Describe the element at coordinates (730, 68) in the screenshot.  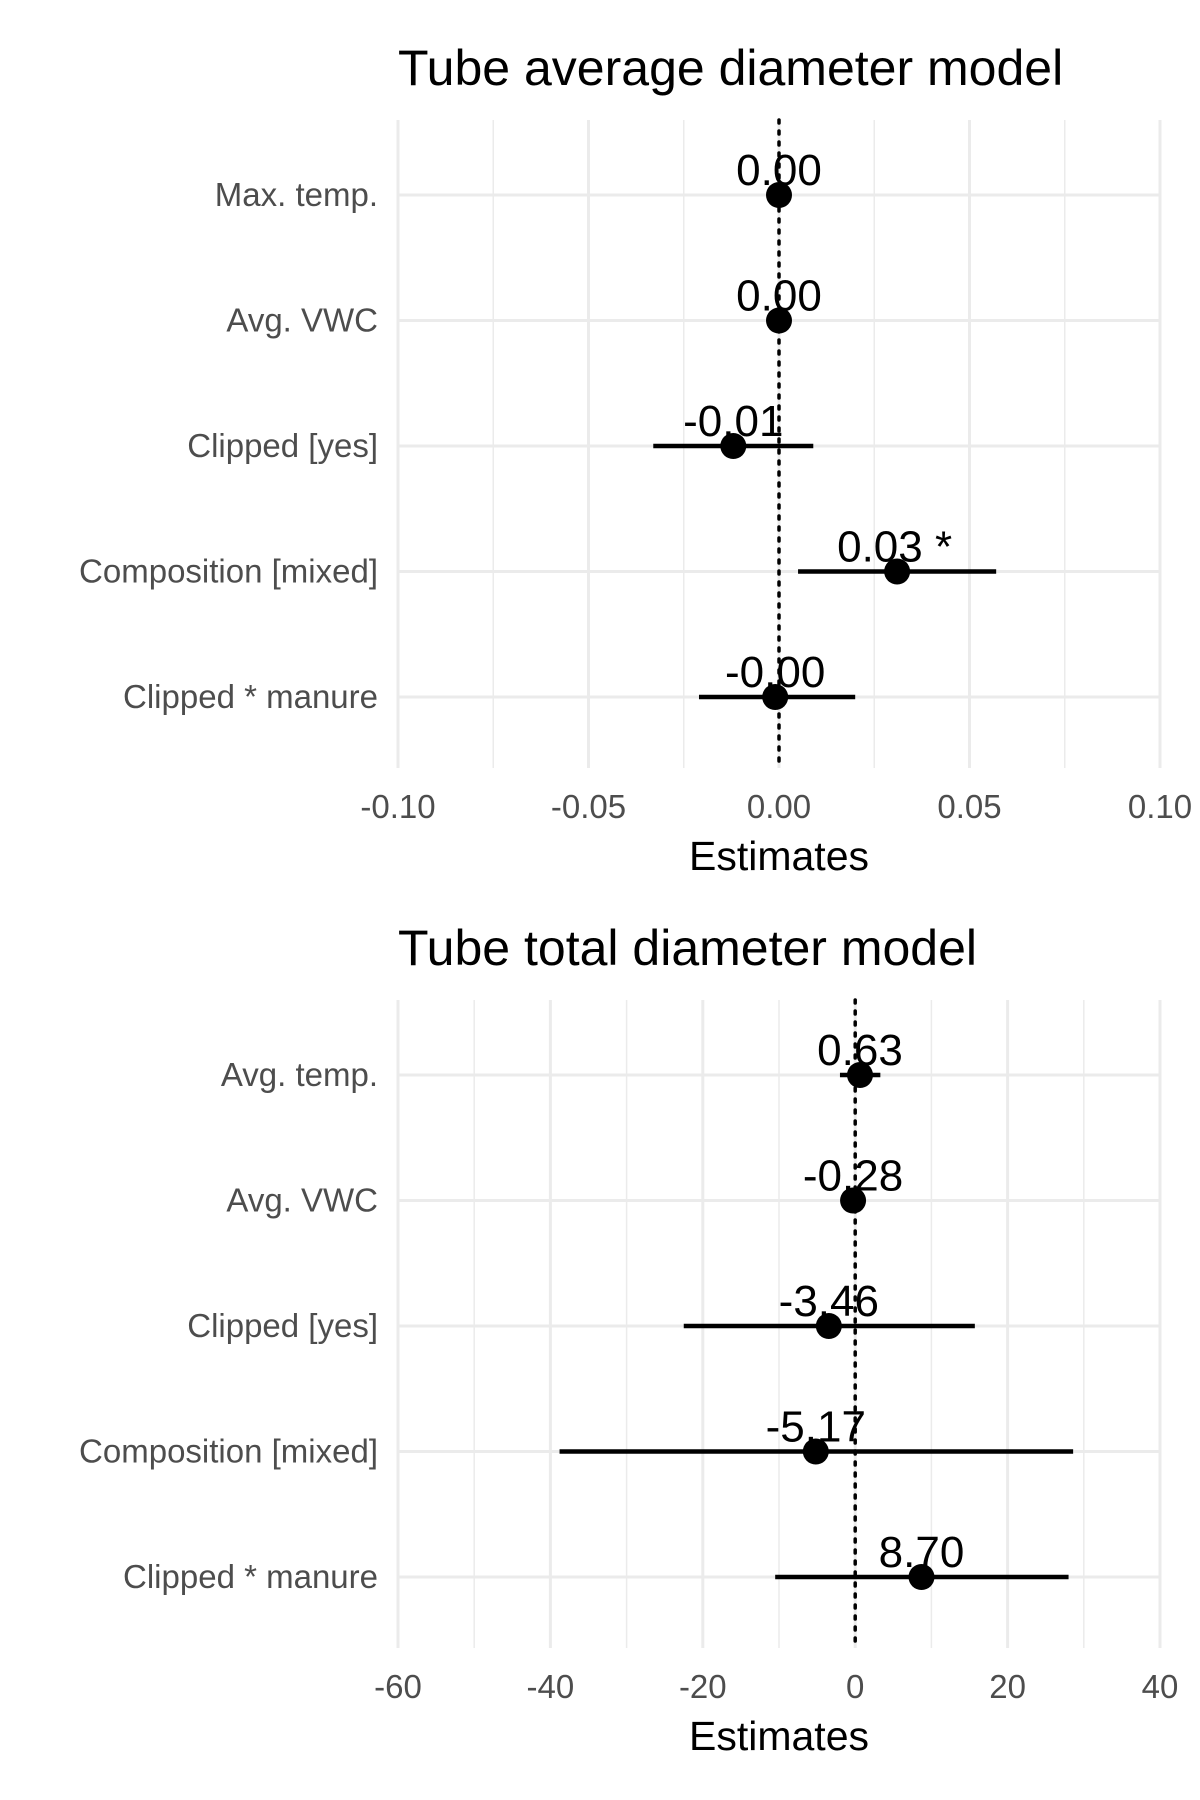
I see `chart-title: Tube average diameter model` at that location.